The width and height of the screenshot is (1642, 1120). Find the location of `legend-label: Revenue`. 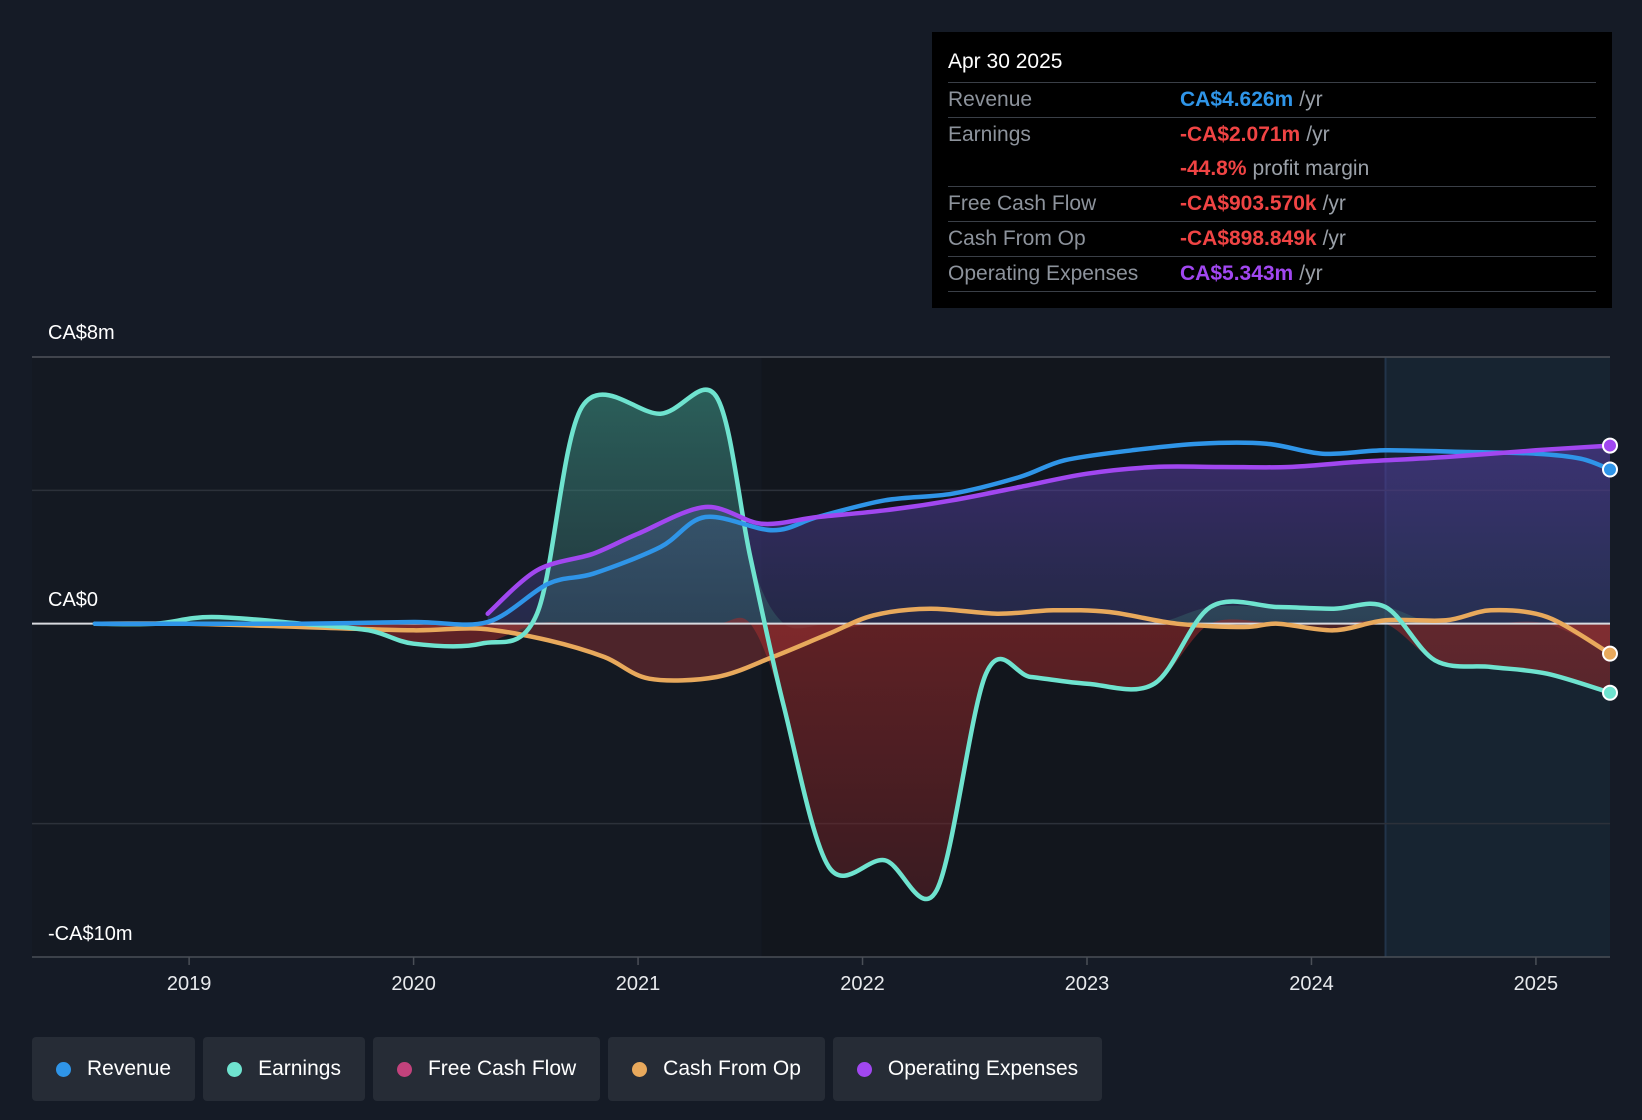

legend-label: Revenue is located at coordinates (129, 1068).